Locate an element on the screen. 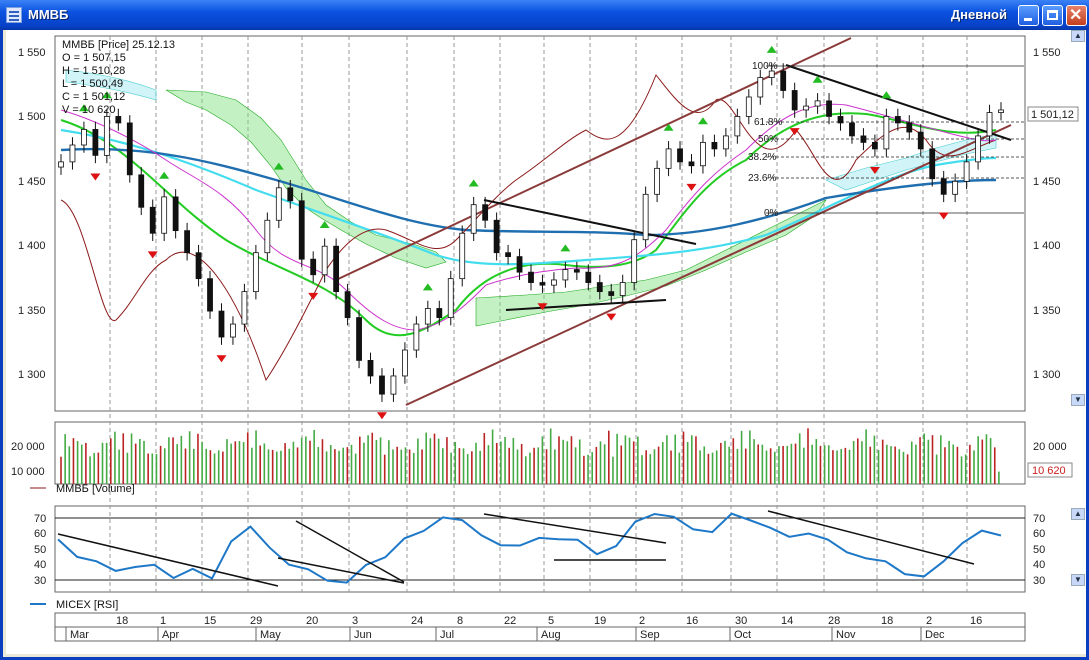 The width and height of the screenshot is (1089, 660). arrow-down-icon: ▼ is located at coordinates (1078, 579).